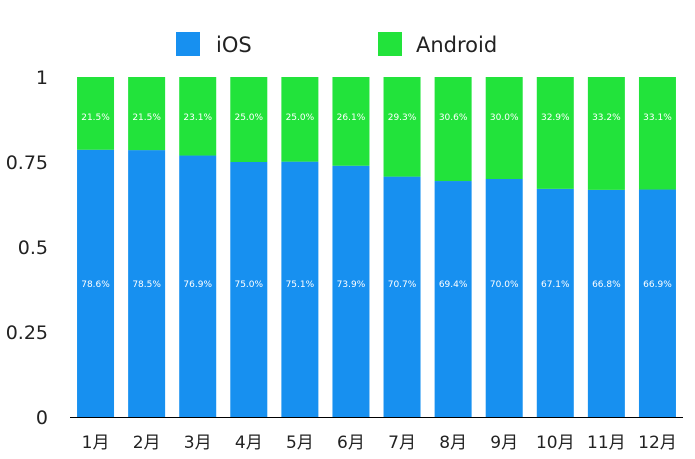 Image resolution: width=695 pixels, height=459 pixels. I want to click on data-label-ios: 66.9%, so click(657, 285).